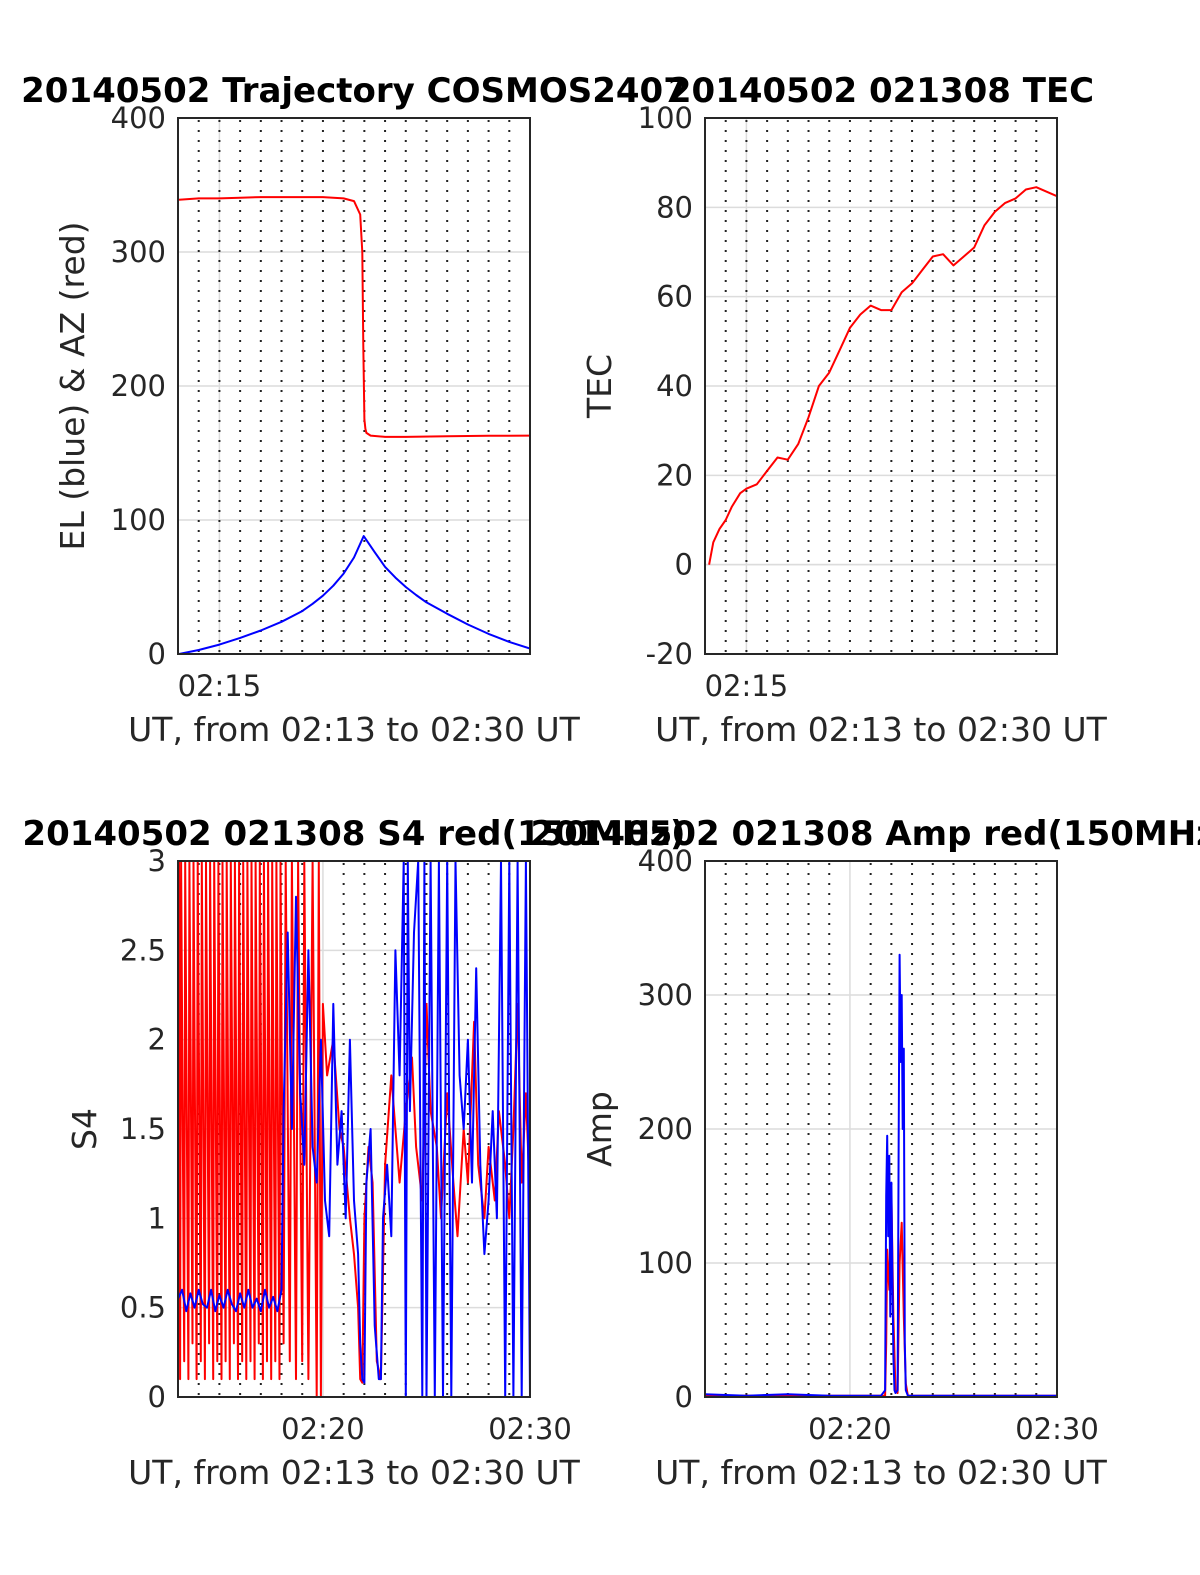 This screenshot has height=1575, width=1200. I want to click on trajectory-y-axis-label: EL (blue) & AZ (red), so click(72, 385).